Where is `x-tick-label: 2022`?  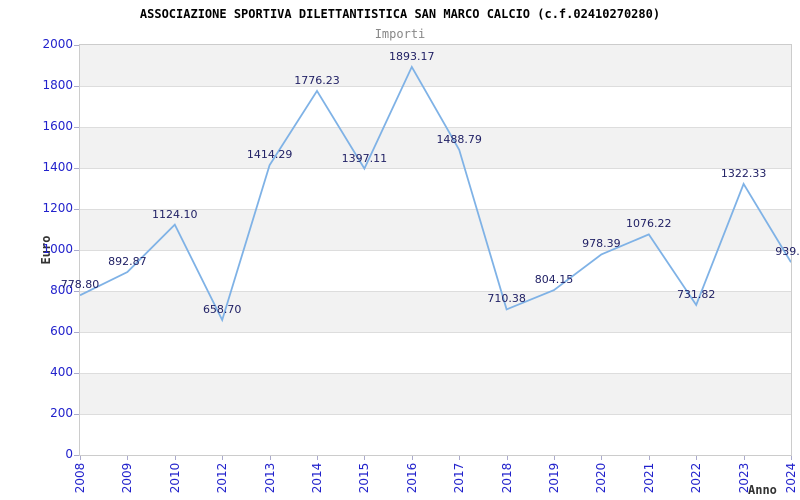 x-tick-label: 2022 is located at coordinates (696, 478).